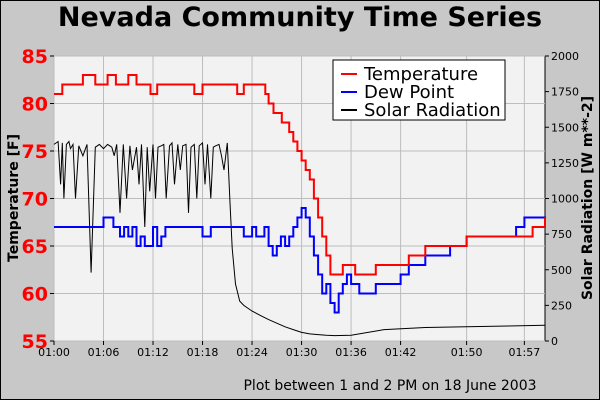 This screenshot has width=600, height=400. I want to click on y-axis-label-left: Temperature [F], so click(14, 198).